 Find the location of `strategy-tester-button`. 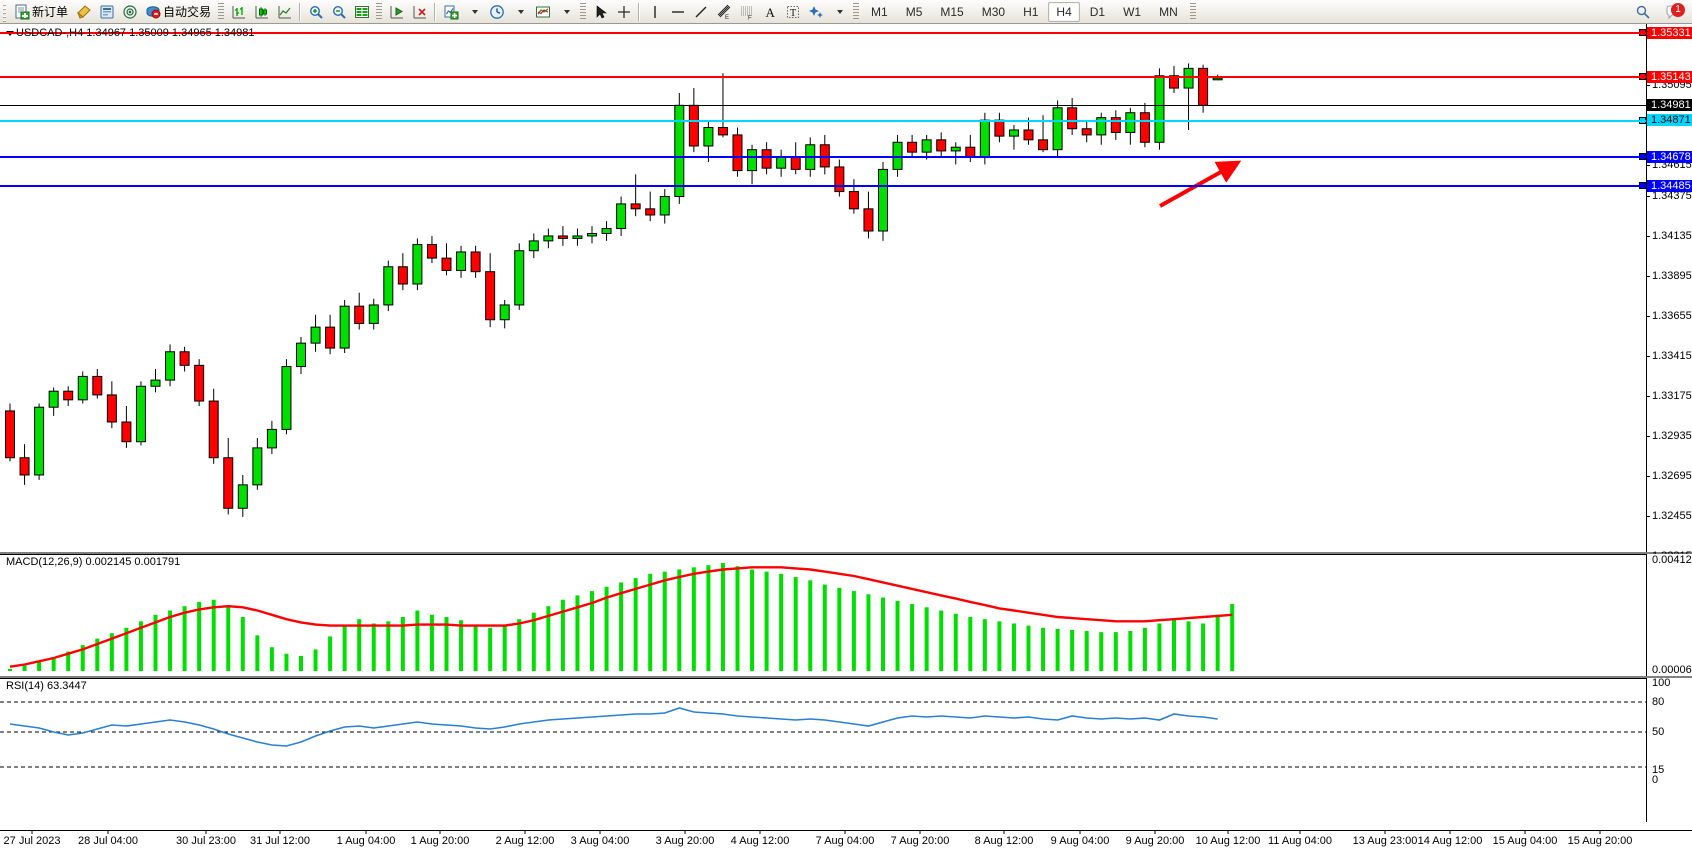

strategy-tester-button is located at coordinates (106, 12).